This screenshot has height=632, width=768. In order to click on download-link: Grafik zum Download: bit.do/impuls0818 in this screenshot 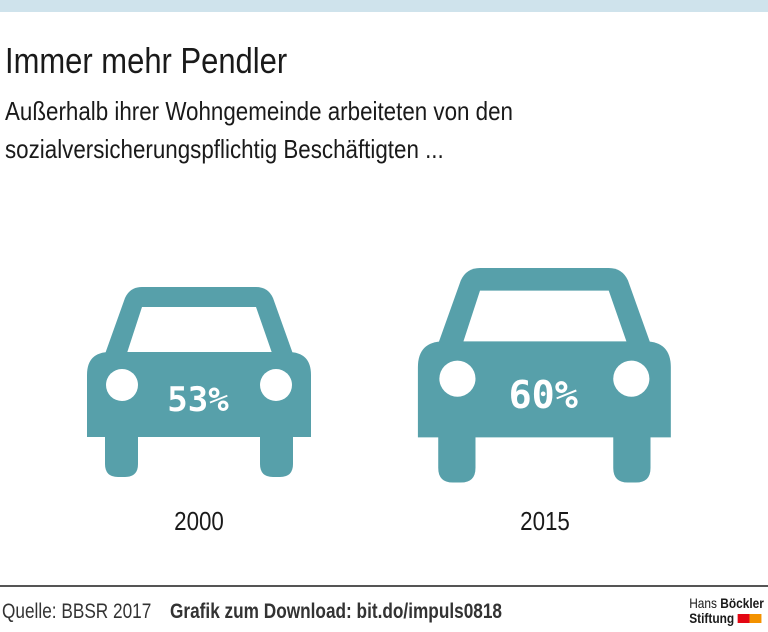, I will do `click(336, 611)`.